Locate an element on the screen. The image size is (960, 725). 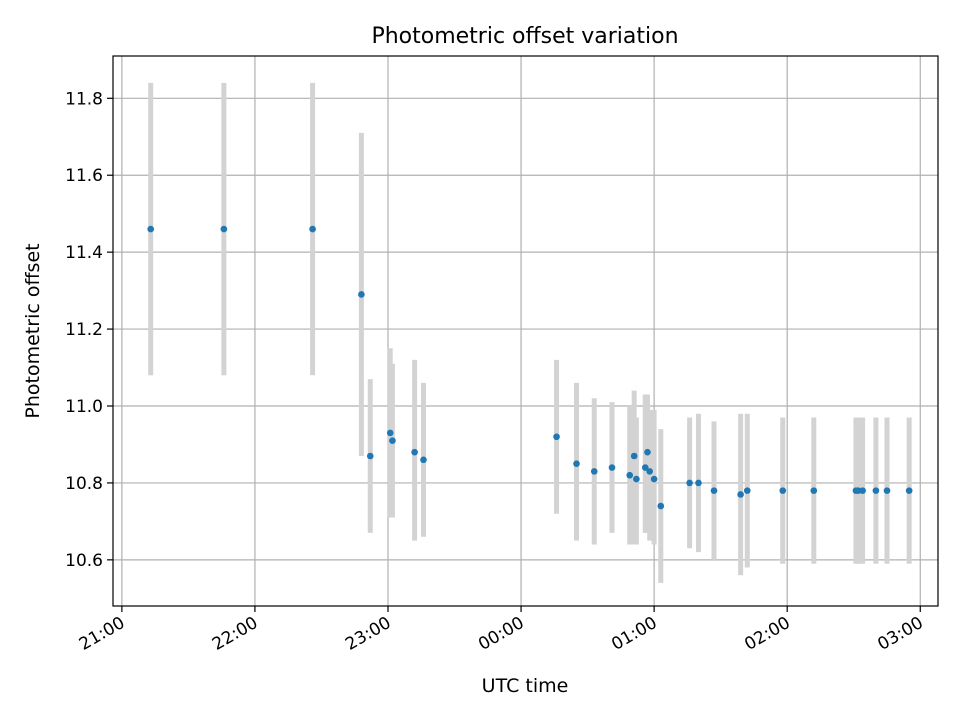
y-tick-label: 11.0 is located at coordinates (84, 407).